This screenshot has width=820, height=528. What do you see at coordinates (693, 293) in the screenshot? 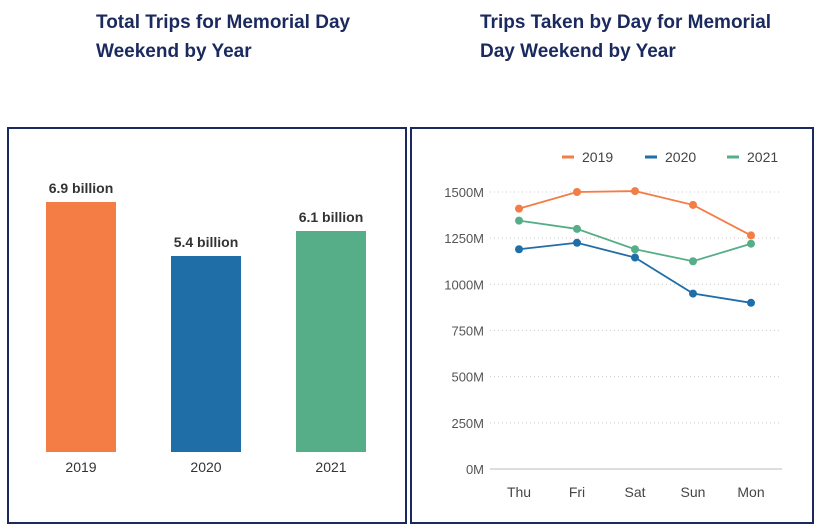
I see `point-2020-Sun` at bounding box center [693, 293].